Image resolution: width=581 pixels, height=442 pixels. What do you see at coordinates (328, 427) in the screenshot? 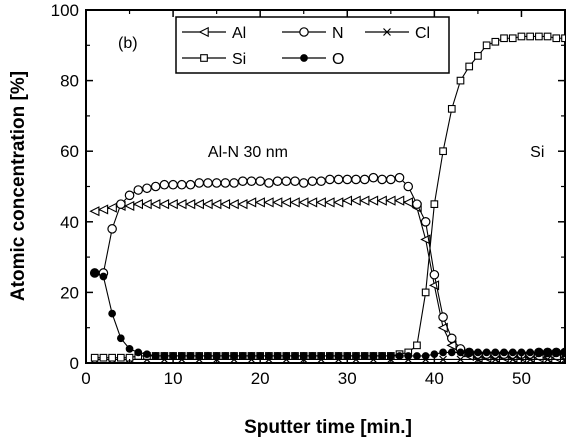
I see `x-axis-title: Sputter time [min.]` at bounding box center [328, 427].